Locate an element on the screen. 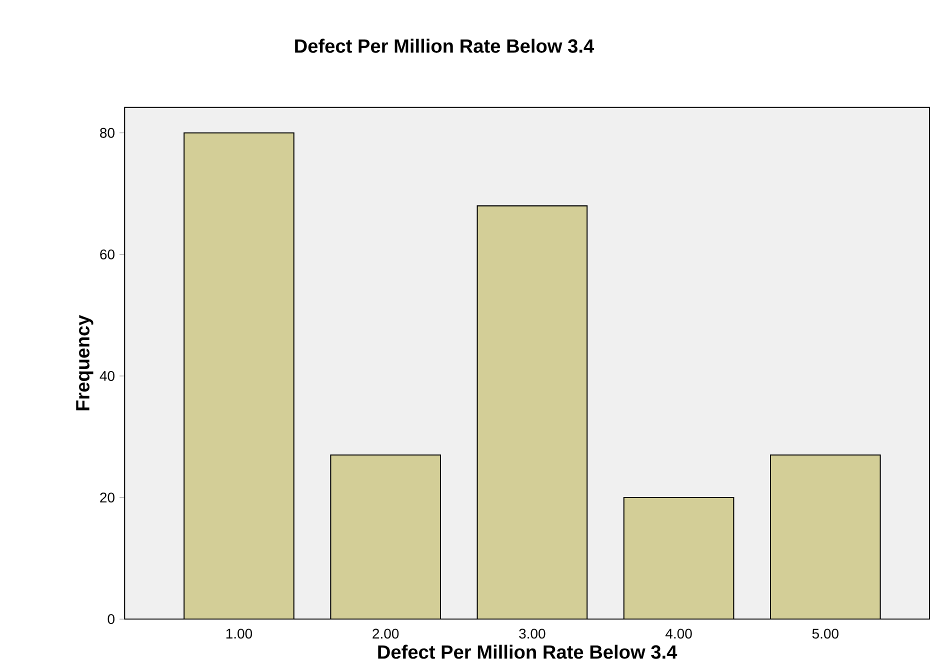 This screenshot has width=930, height=668. y-axis-title: Frequency is located at coordinates (85, 362).